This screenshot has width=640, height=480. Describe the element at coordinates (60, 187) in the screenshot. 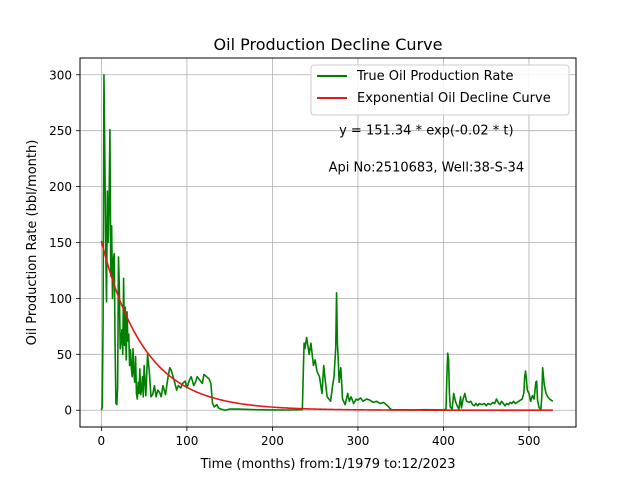

I see `y-tick-label: 200` at that location.